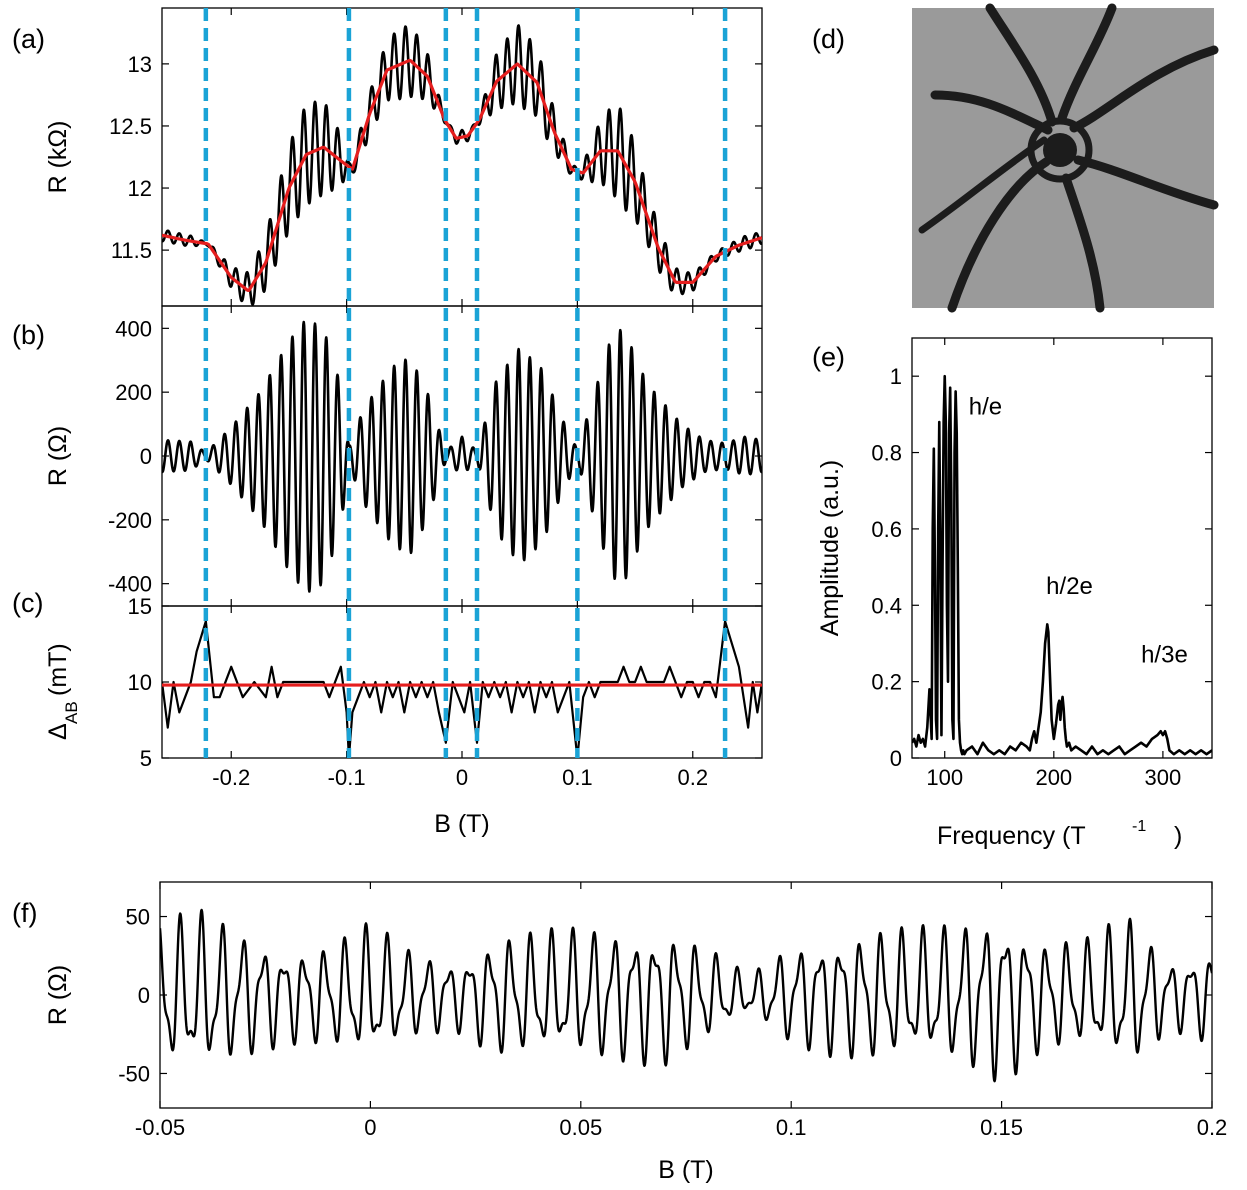 The width and height of the screenshot is (1247, 1190). What do you see at coordinates (133, 392) in the screenshot?
I see `y-tick-label: 200` at bounding box center [133, 392].